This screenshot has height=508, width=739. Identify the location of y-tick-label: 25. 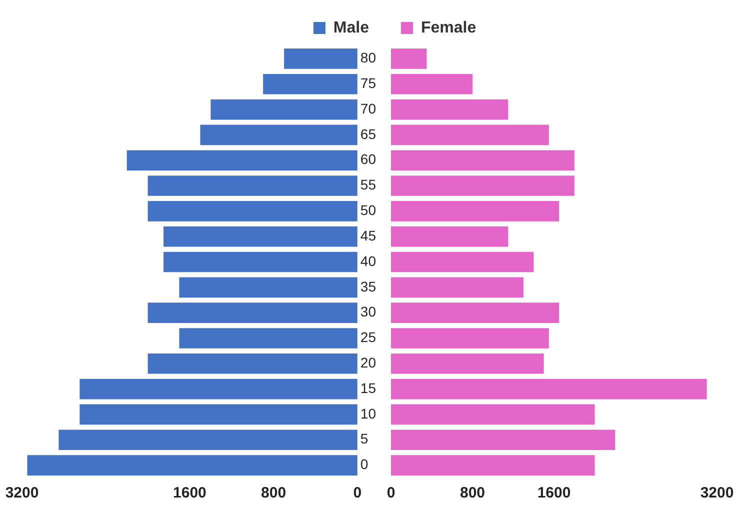
(368, 337).